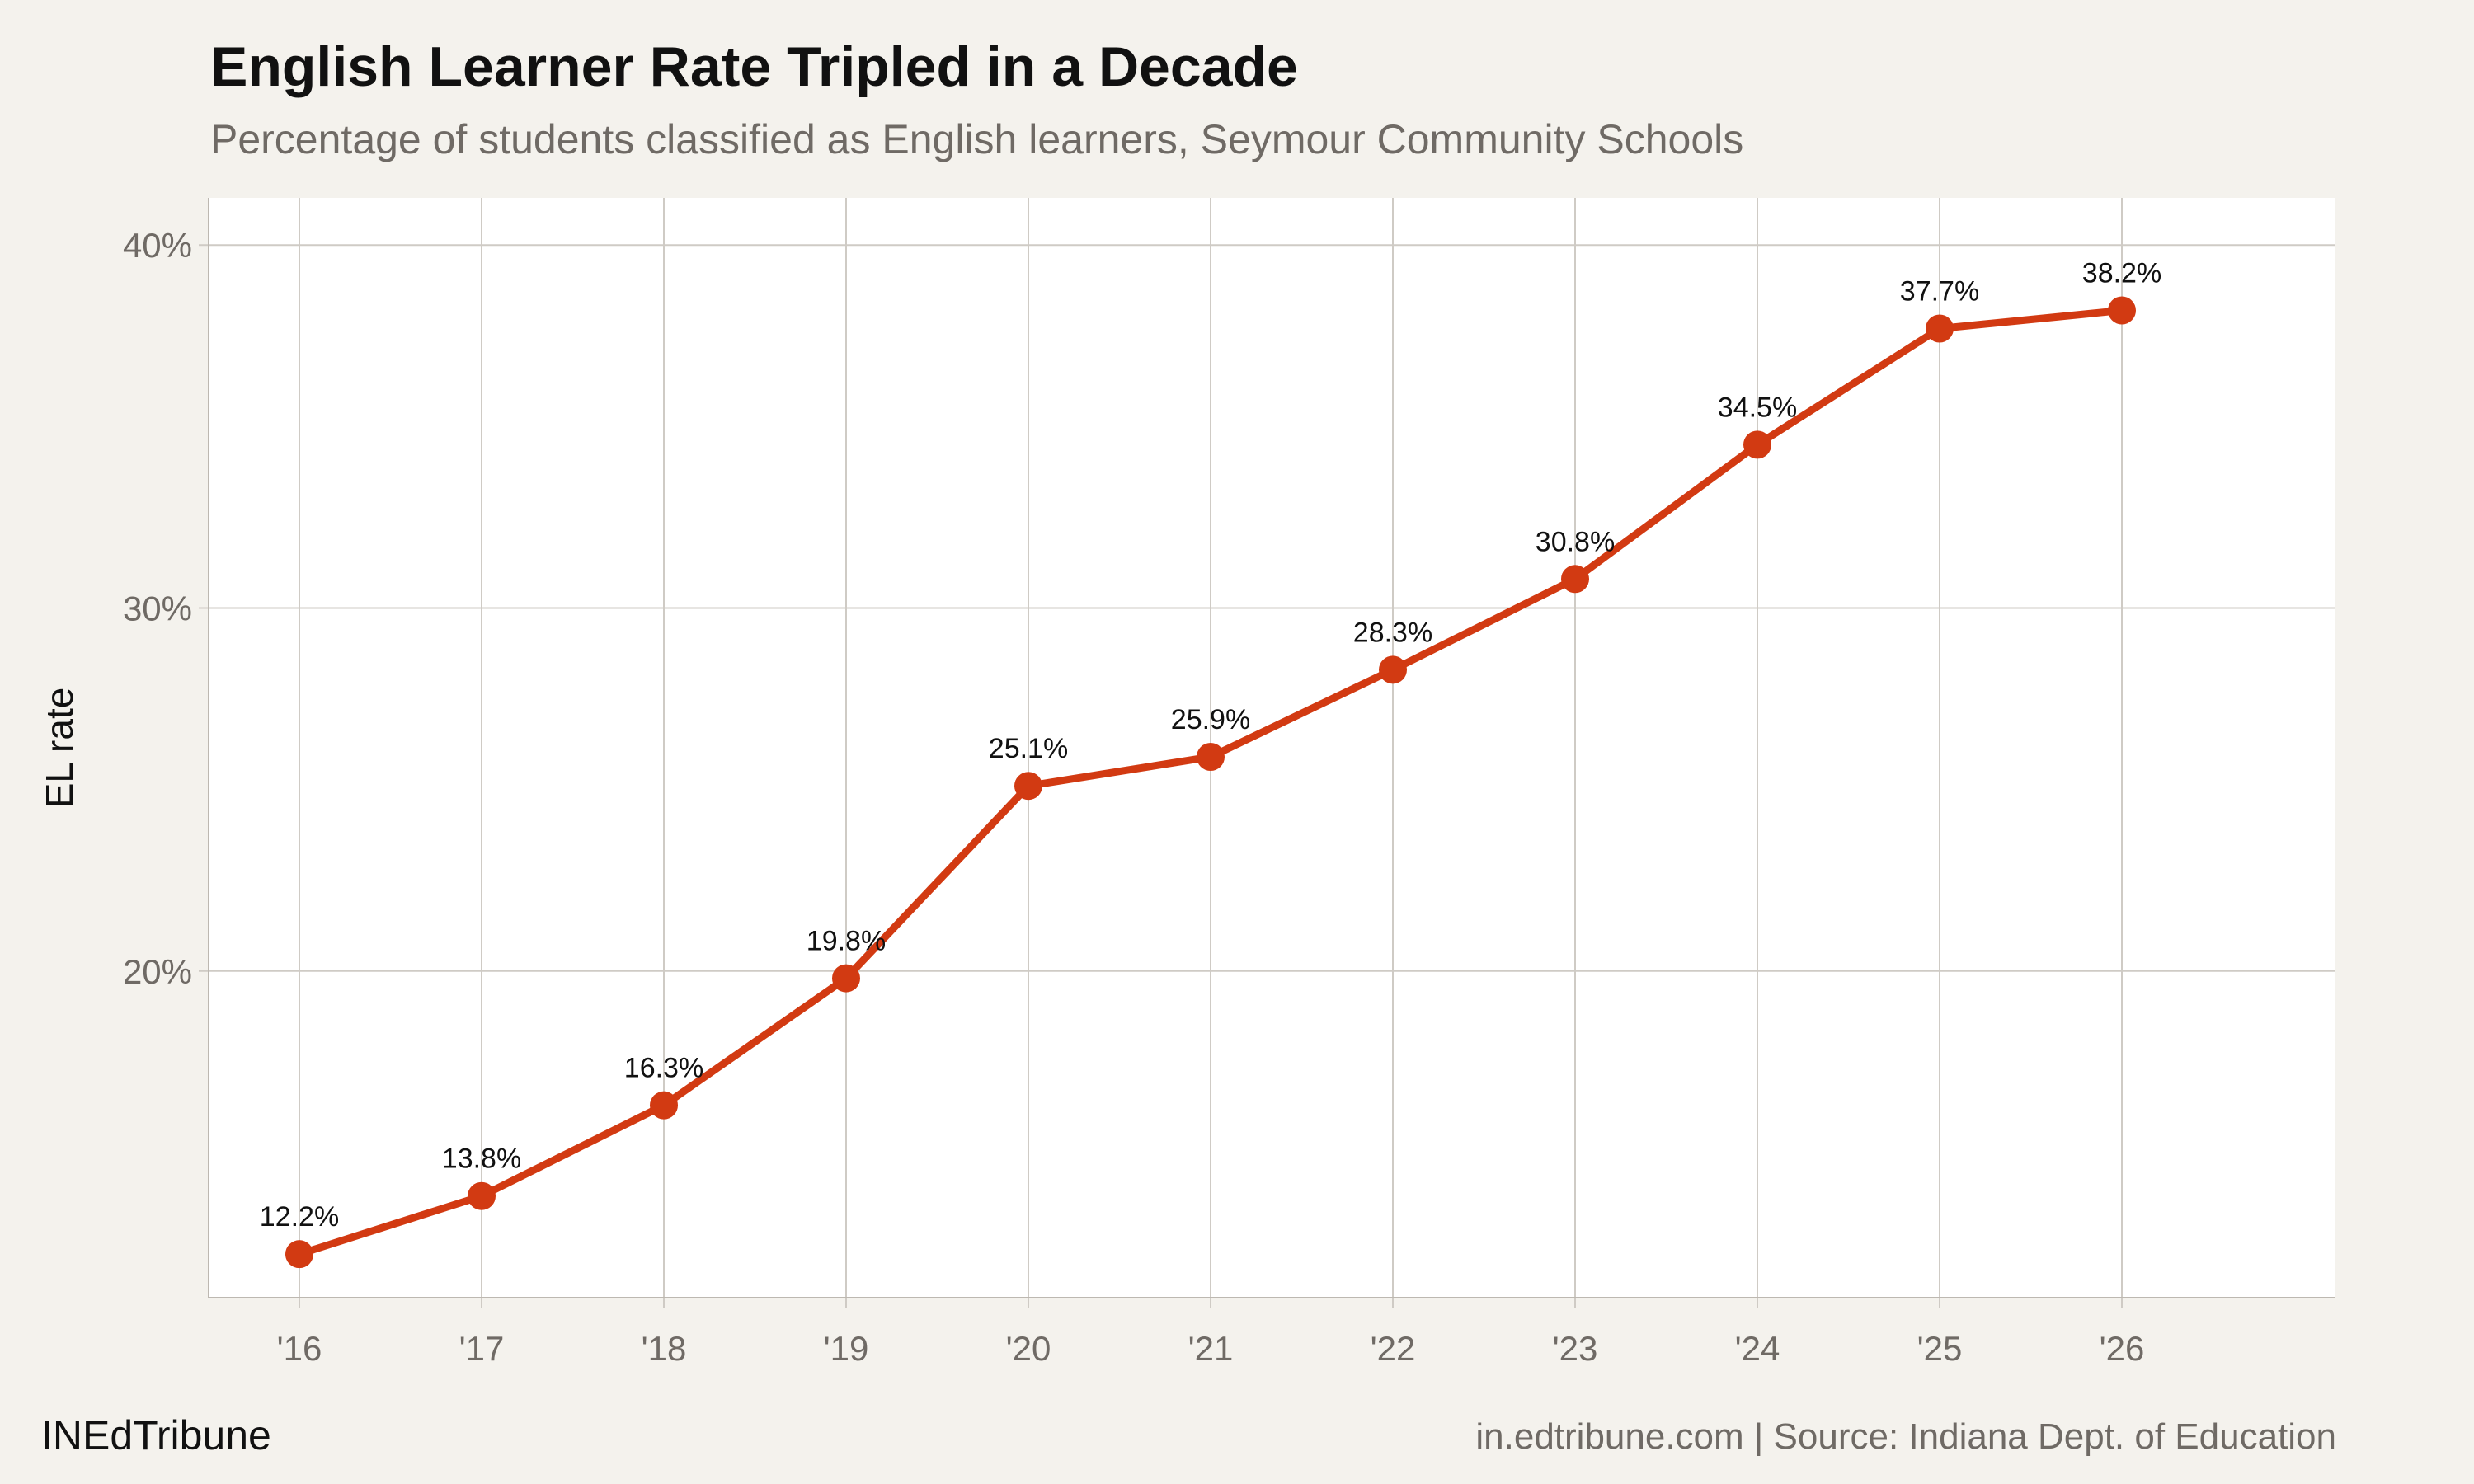 The width and height of the screenshot is (2474, 1484). What do you see at coordinates (157, 245) in the screenshot?
I see `y-tick-label: 40%` at bounding box center [157, 245].